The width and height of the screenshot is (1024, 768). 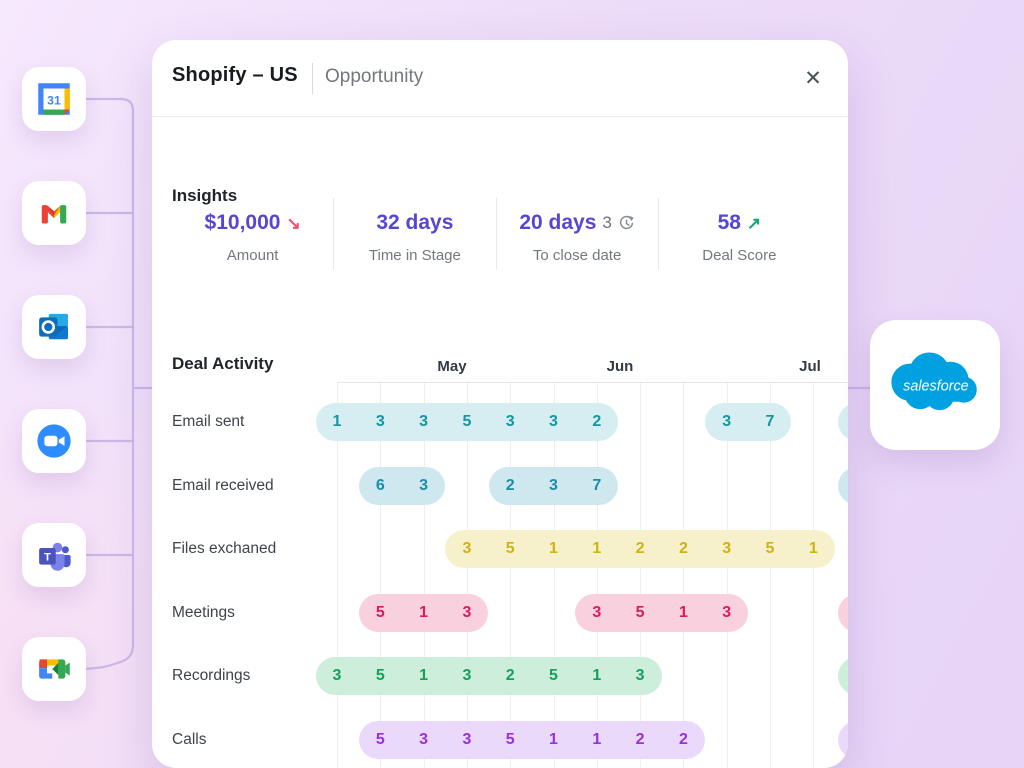 What do you see at coordinates (597, 485) in the screenshot?
I see `pill-value: 7` at bounding box center [597, 485].